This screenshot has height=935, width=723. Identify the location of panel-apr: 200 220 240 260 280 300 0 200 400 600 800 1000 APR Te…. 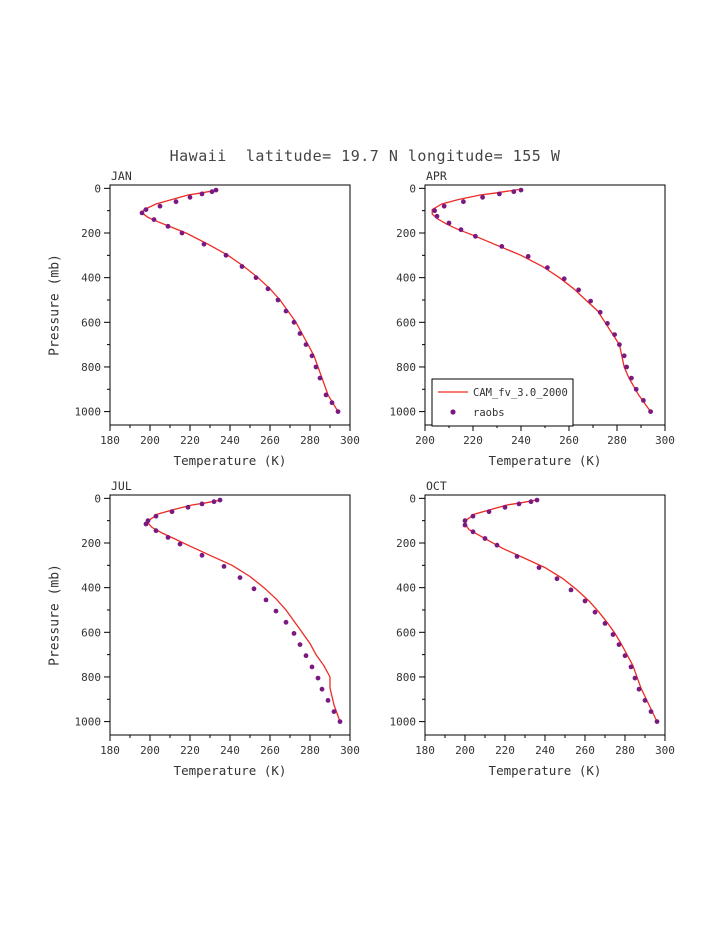
(525, 322).